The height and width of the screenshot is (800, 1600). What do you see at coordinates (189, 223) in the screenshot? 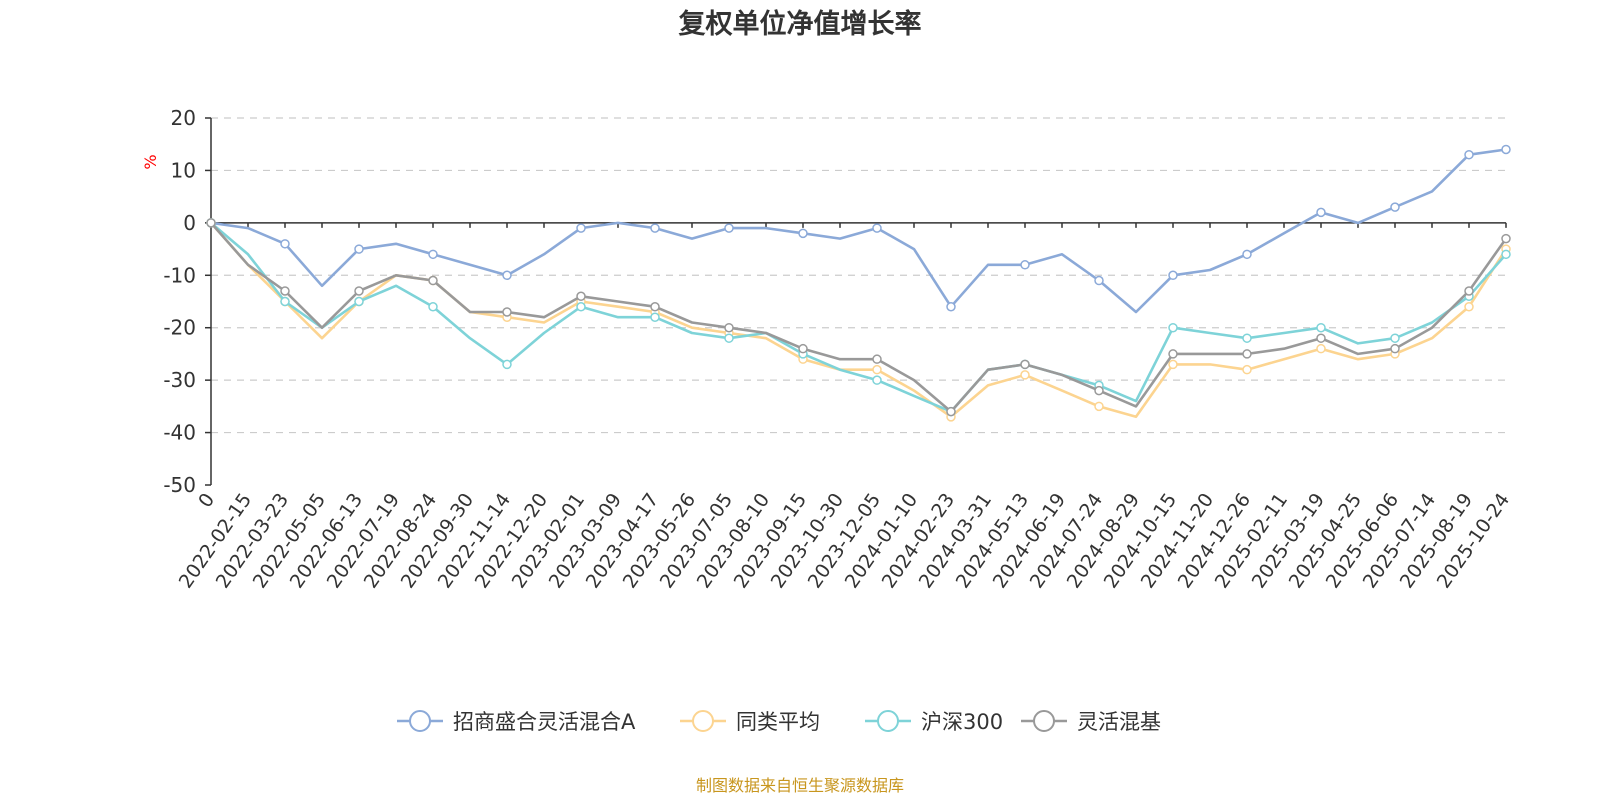
I see `y-tick-label: 0` at bounding box center [189, 223].